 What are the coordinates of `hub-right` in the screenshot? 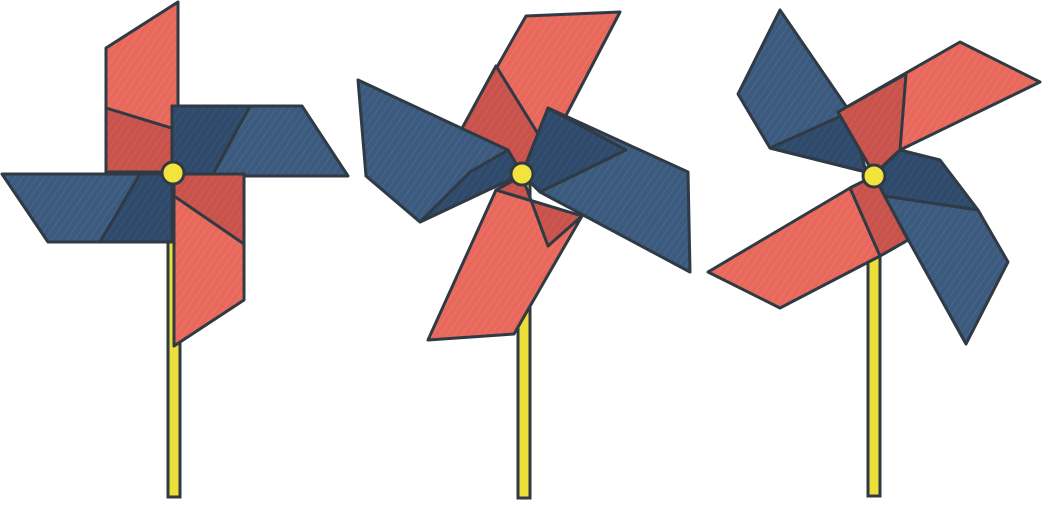 It's located at (874, 176).